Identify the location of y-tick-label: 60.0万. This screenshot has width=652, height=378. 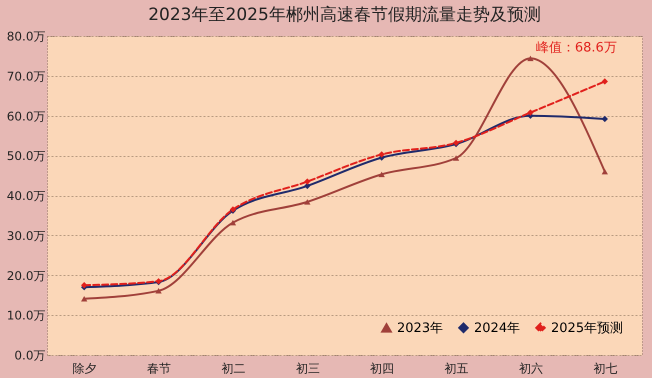
(26, 116).